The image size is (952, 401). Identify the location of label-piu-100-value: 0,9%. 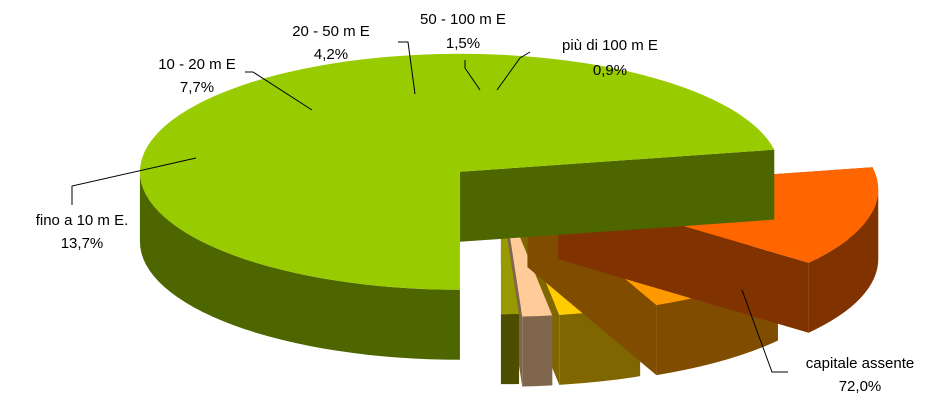
(610, 70).